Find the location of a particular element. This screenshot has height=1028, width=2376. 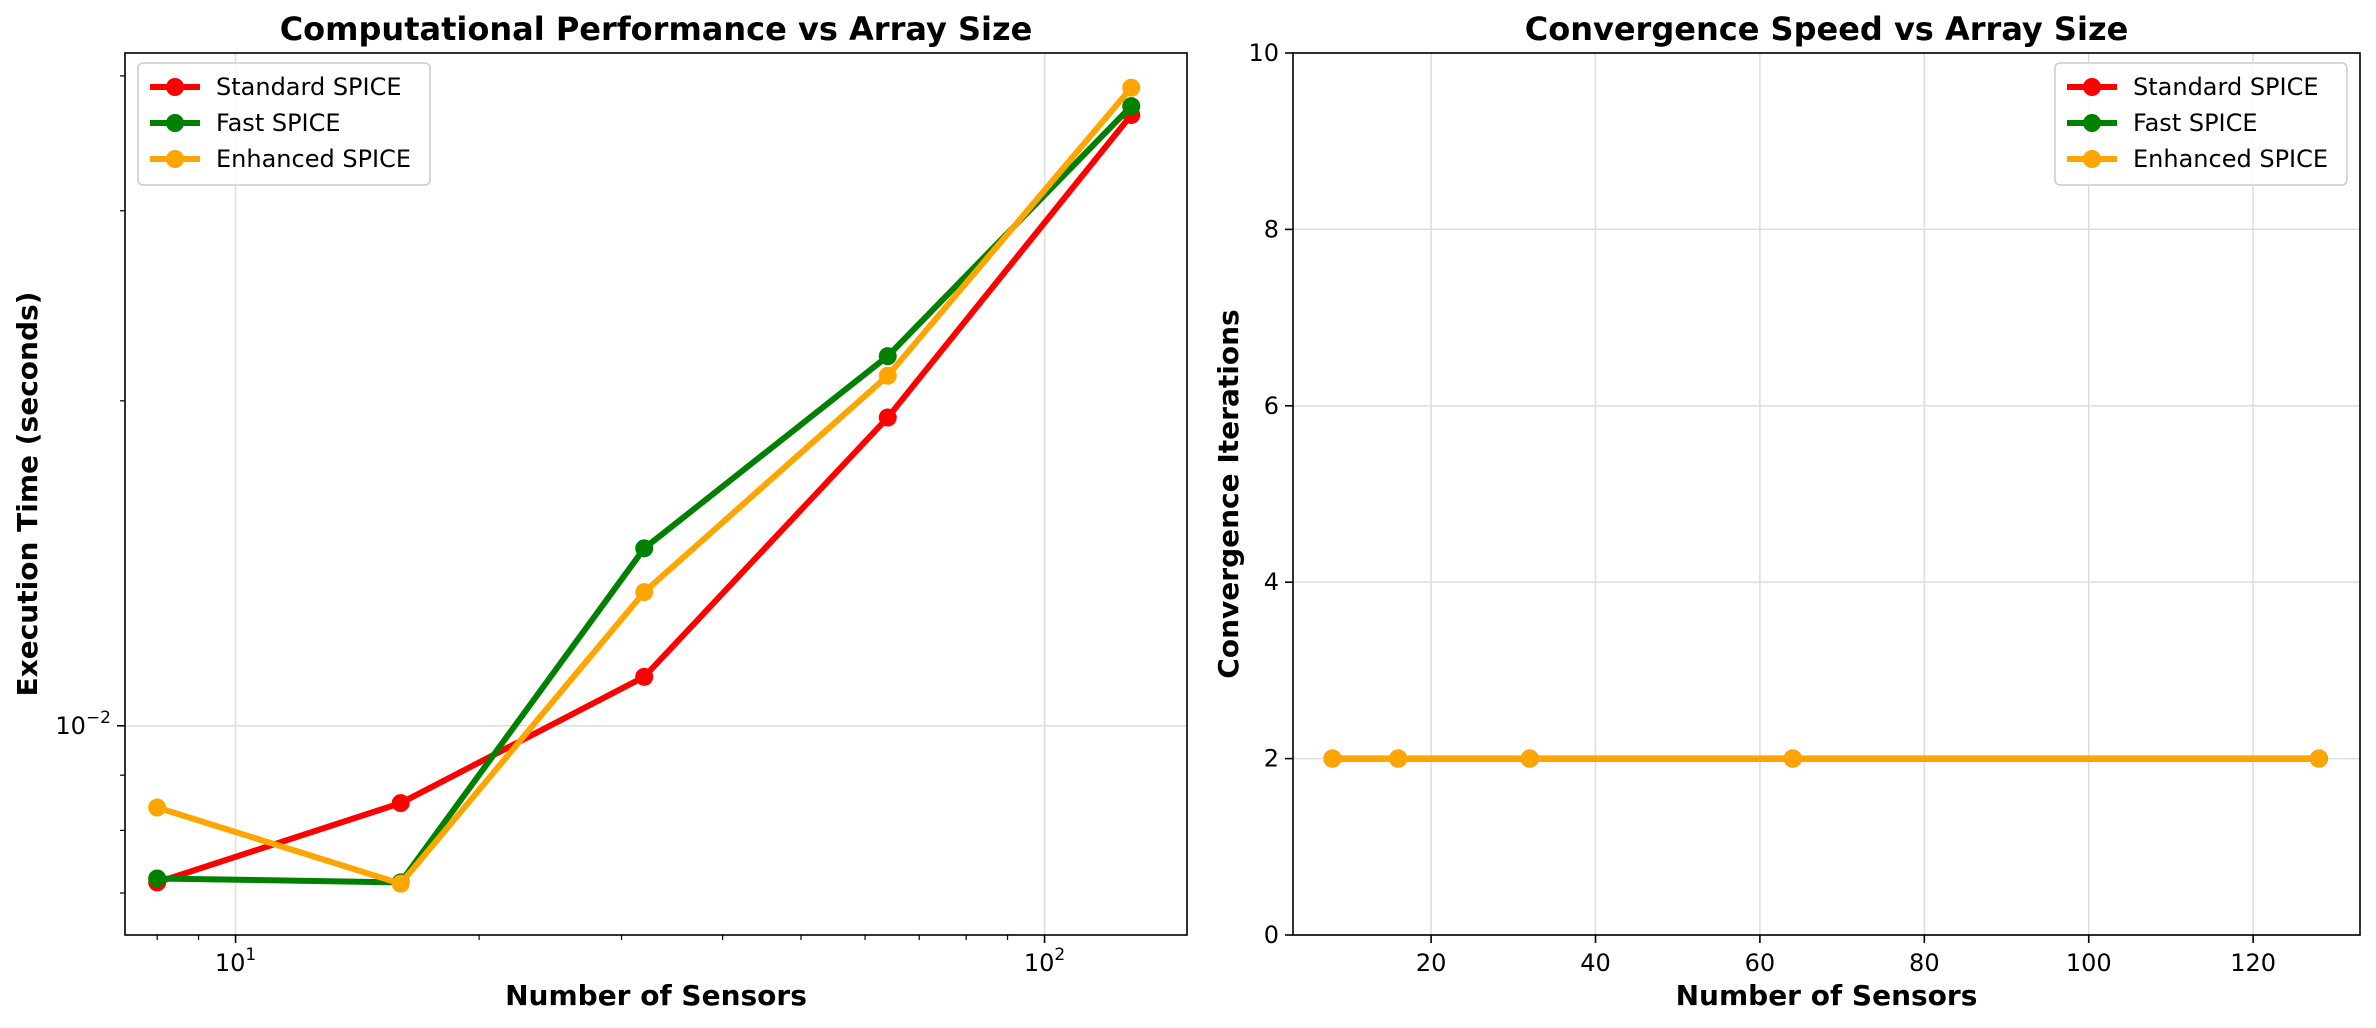

y-tick-label: 10 is located at coordinates (1263, 53).